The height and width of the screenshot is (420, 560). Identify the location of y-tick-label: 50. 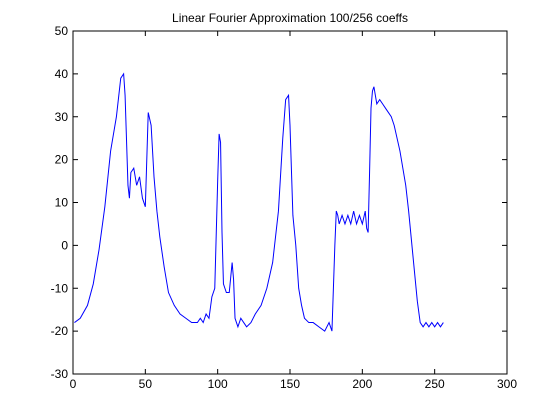
(62, 31).